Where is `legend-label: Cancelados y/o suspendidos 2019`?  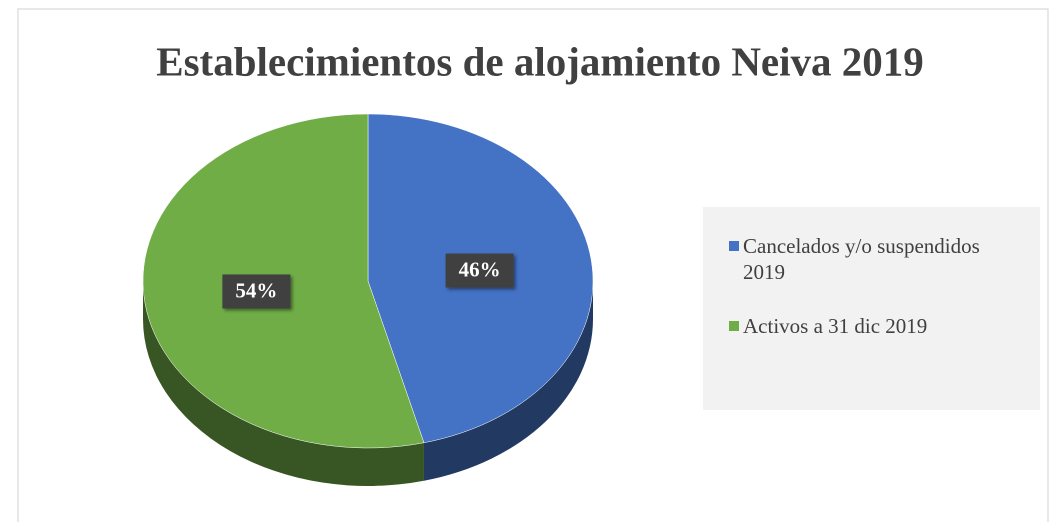
legend-label: Cancelados y/o suspendidos 2019 is located at coordinates (861, 259).